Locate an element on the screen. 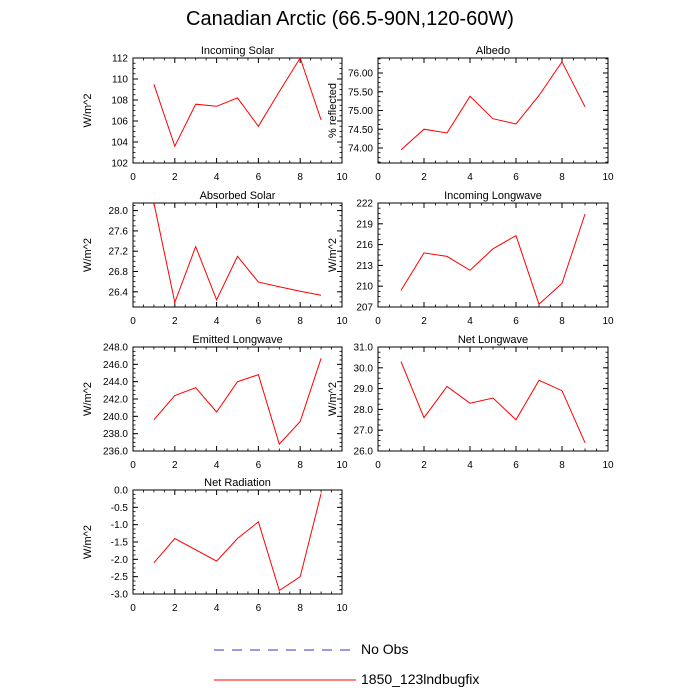 This screenshot has width=700, height=700. chart-5-plot-frame is located at coordinates (237, 399).